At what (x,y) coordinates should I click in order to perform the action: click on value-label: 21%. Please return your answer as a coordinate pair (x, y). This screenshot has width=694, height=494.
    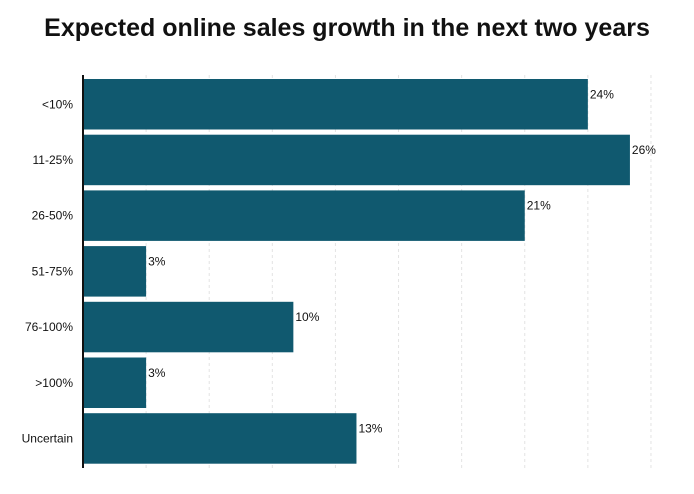
    Looking at the image, I should click on (539, 206).